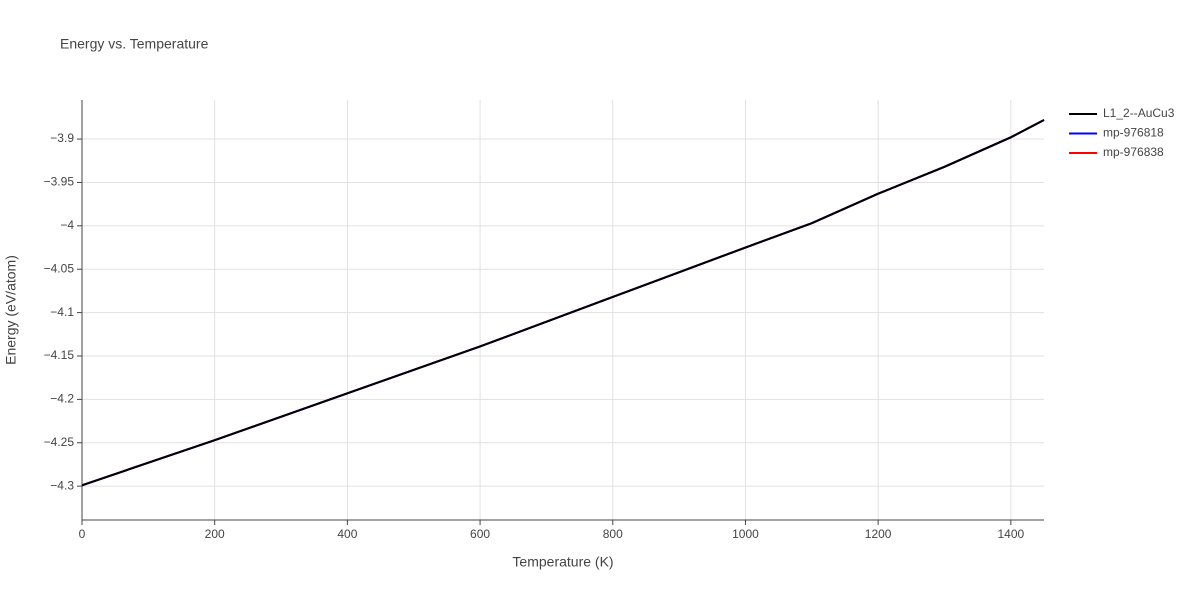  I want to click on x-tick-label: 200, so click(215, 534).